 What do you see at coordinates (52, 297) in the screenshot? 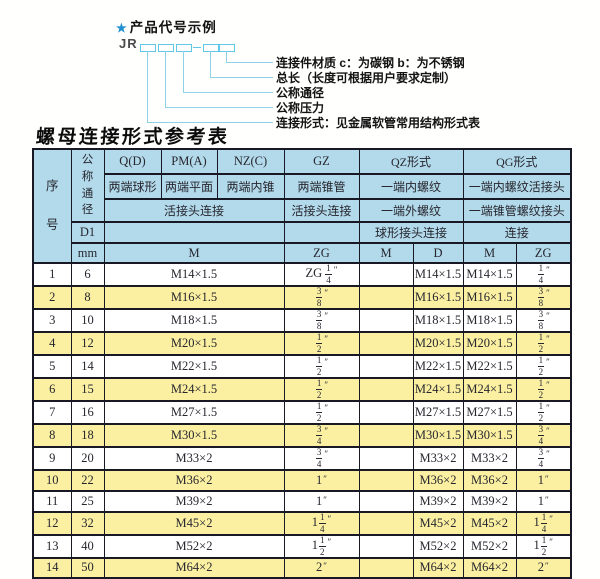
I see `cell-seq: 2` at bounding box center [52, 297].